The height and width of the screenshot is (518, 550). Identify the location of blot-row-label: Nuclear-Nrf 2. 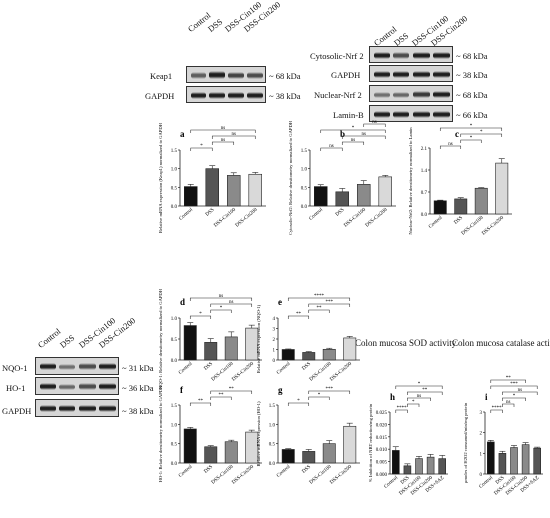
(338, 95).